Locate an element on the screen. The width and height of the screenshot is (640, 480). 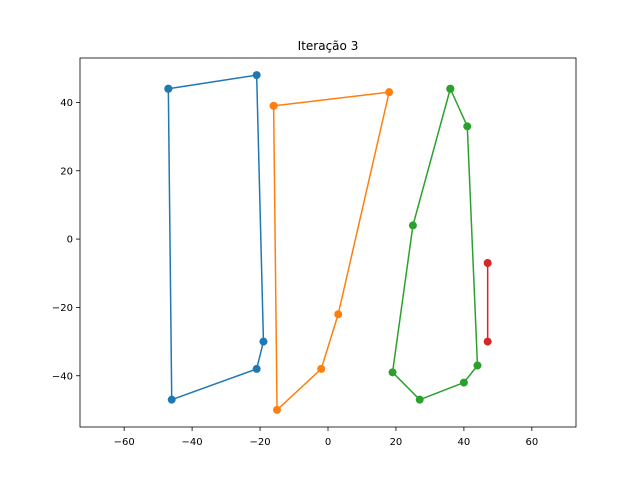
x-tick-label: 40 is located at coordinates (464, 442).